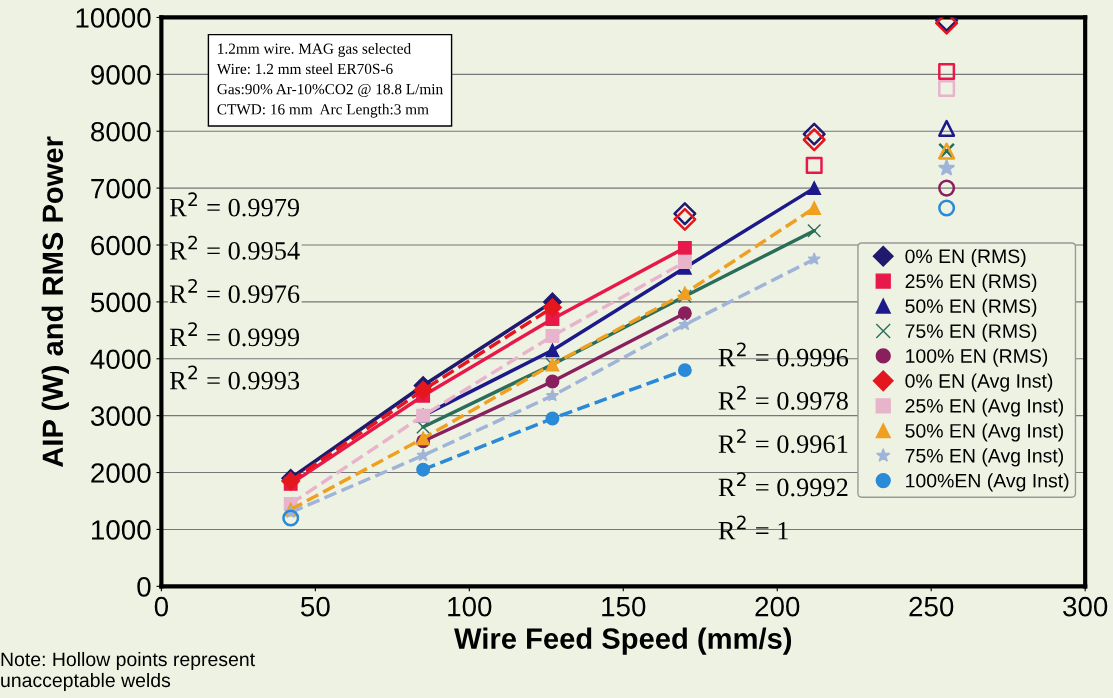 The height and width of the screenshot is (698, 1113). I want to click on x-tick-label: 100, so click(470, 606).